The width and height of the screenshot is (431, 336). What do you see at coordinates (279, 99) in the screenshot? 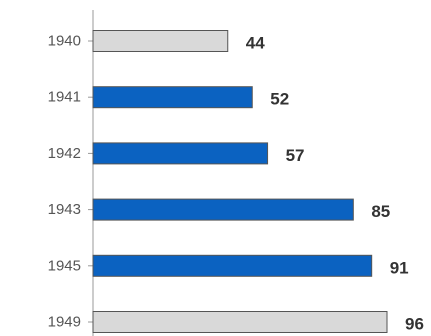
I see `data-label: 52` at bounding box center [279, 99].